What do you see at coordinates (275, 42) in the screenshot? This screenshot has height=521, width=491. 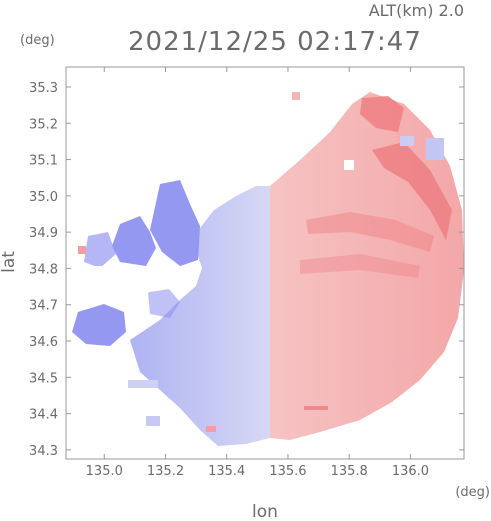 I see `chart-title: 2021/12/25 02:17:47` at bounding box center [275, 42].